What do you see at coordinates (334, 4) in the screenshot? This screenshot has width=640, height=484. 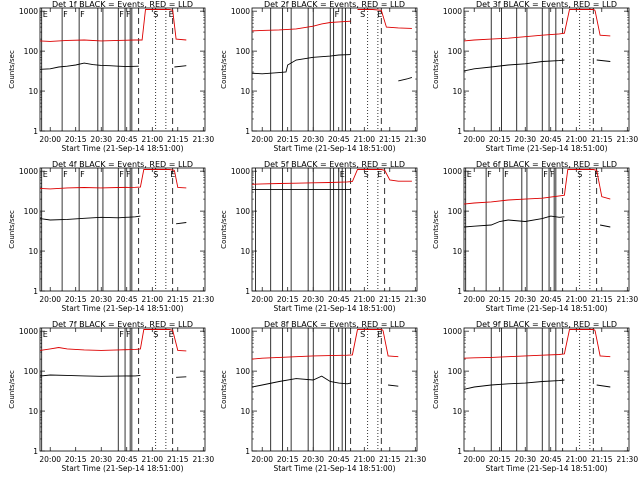 I see `panel-title: Det 2f BLACK = Events, RED = LLD` at bounding box center [334, 4].